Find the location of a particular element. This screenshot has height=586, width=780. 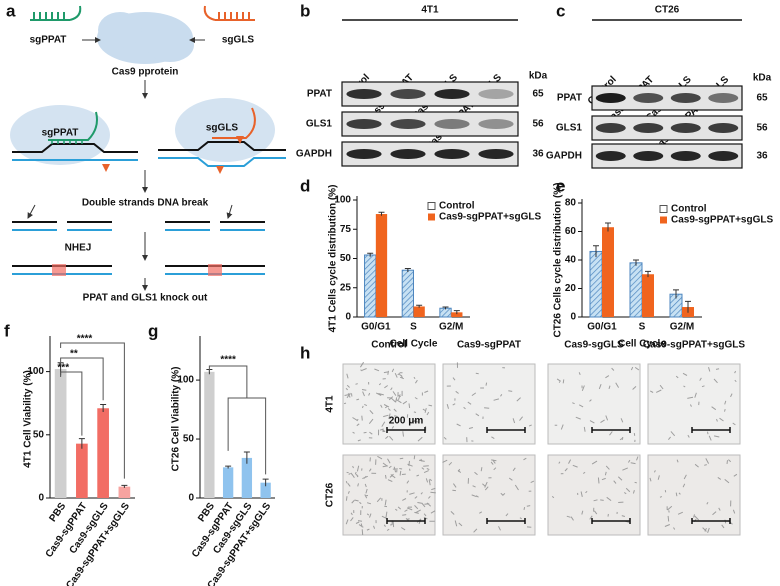

panel-label: e is located at coordinates (560, 185).